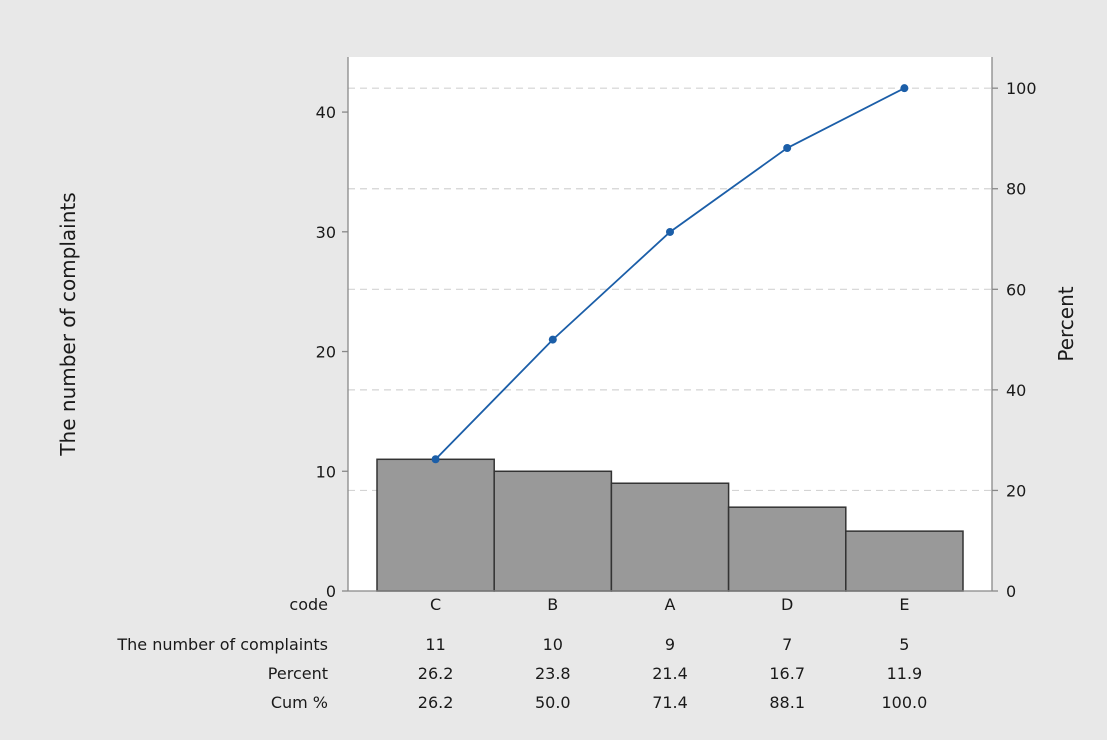 The width and height of the screenshot is (1107, 740). I want to click on right-axis-ticks: 0 20 40 60 80 100, so click(1014, 340).